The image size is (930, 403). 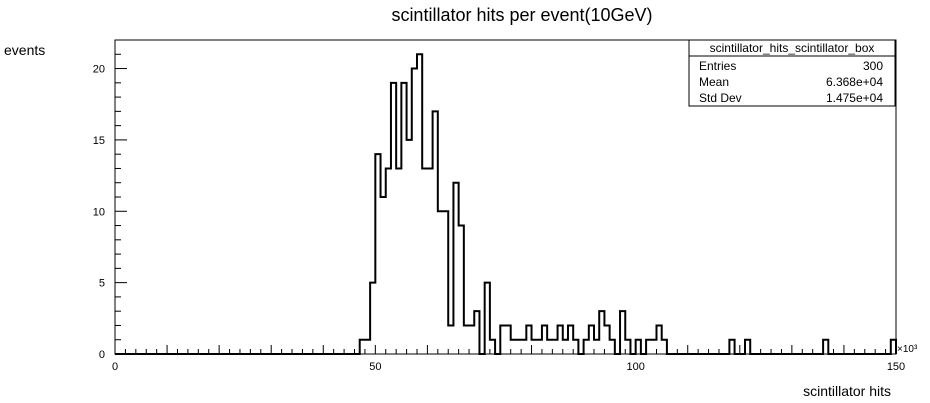 What do you see at coordinates (99, 141) in the screenshot?
I see `y-tick-label: 15` at bounding box center [99, 141].